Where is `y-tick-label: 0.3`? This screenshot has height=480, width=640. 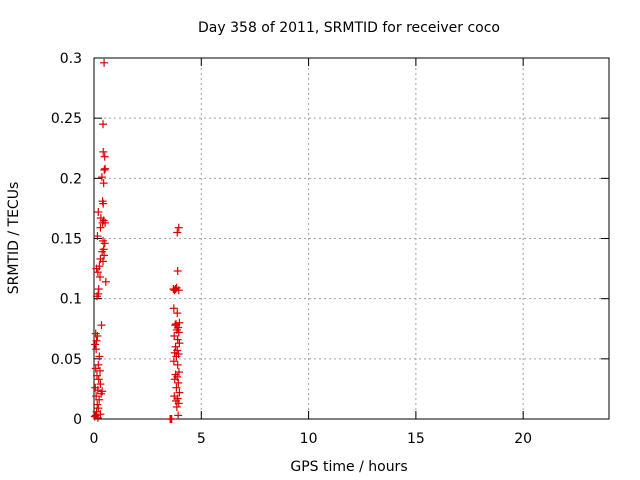 y-tick-label: 0.3 is located at coordinates (71, 59).